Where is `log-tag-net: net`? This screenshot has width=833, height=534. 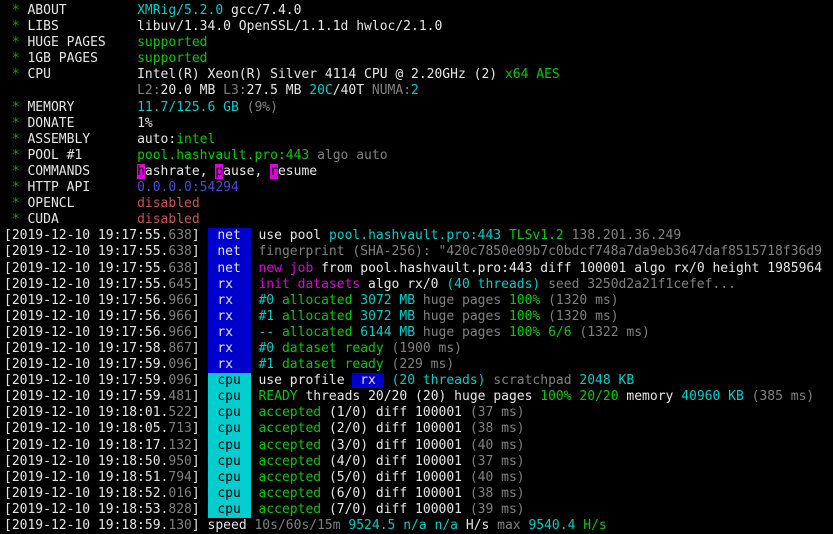 log-tag-net: net is located at coordinates (229, 268).